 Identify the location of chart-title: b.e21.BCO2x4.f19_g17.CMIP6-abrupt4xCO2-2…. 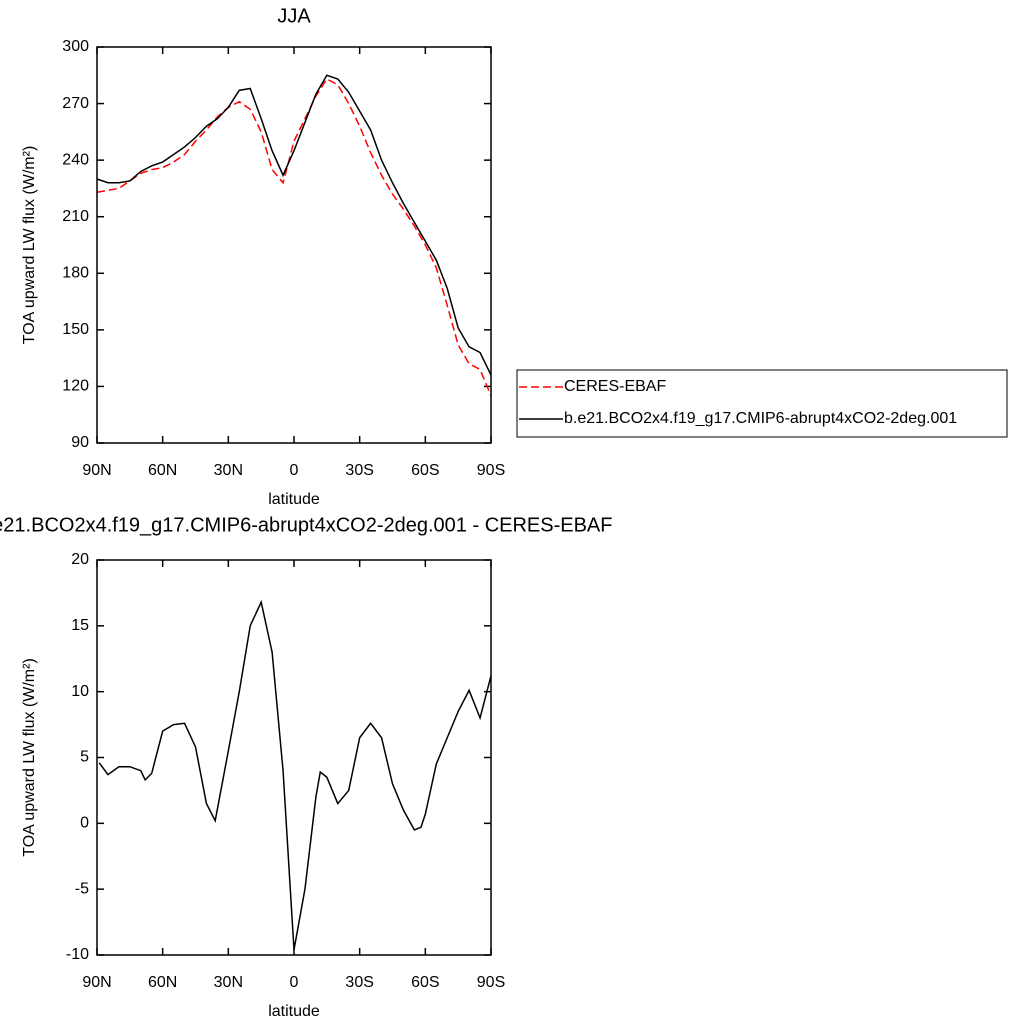
(306, 525).